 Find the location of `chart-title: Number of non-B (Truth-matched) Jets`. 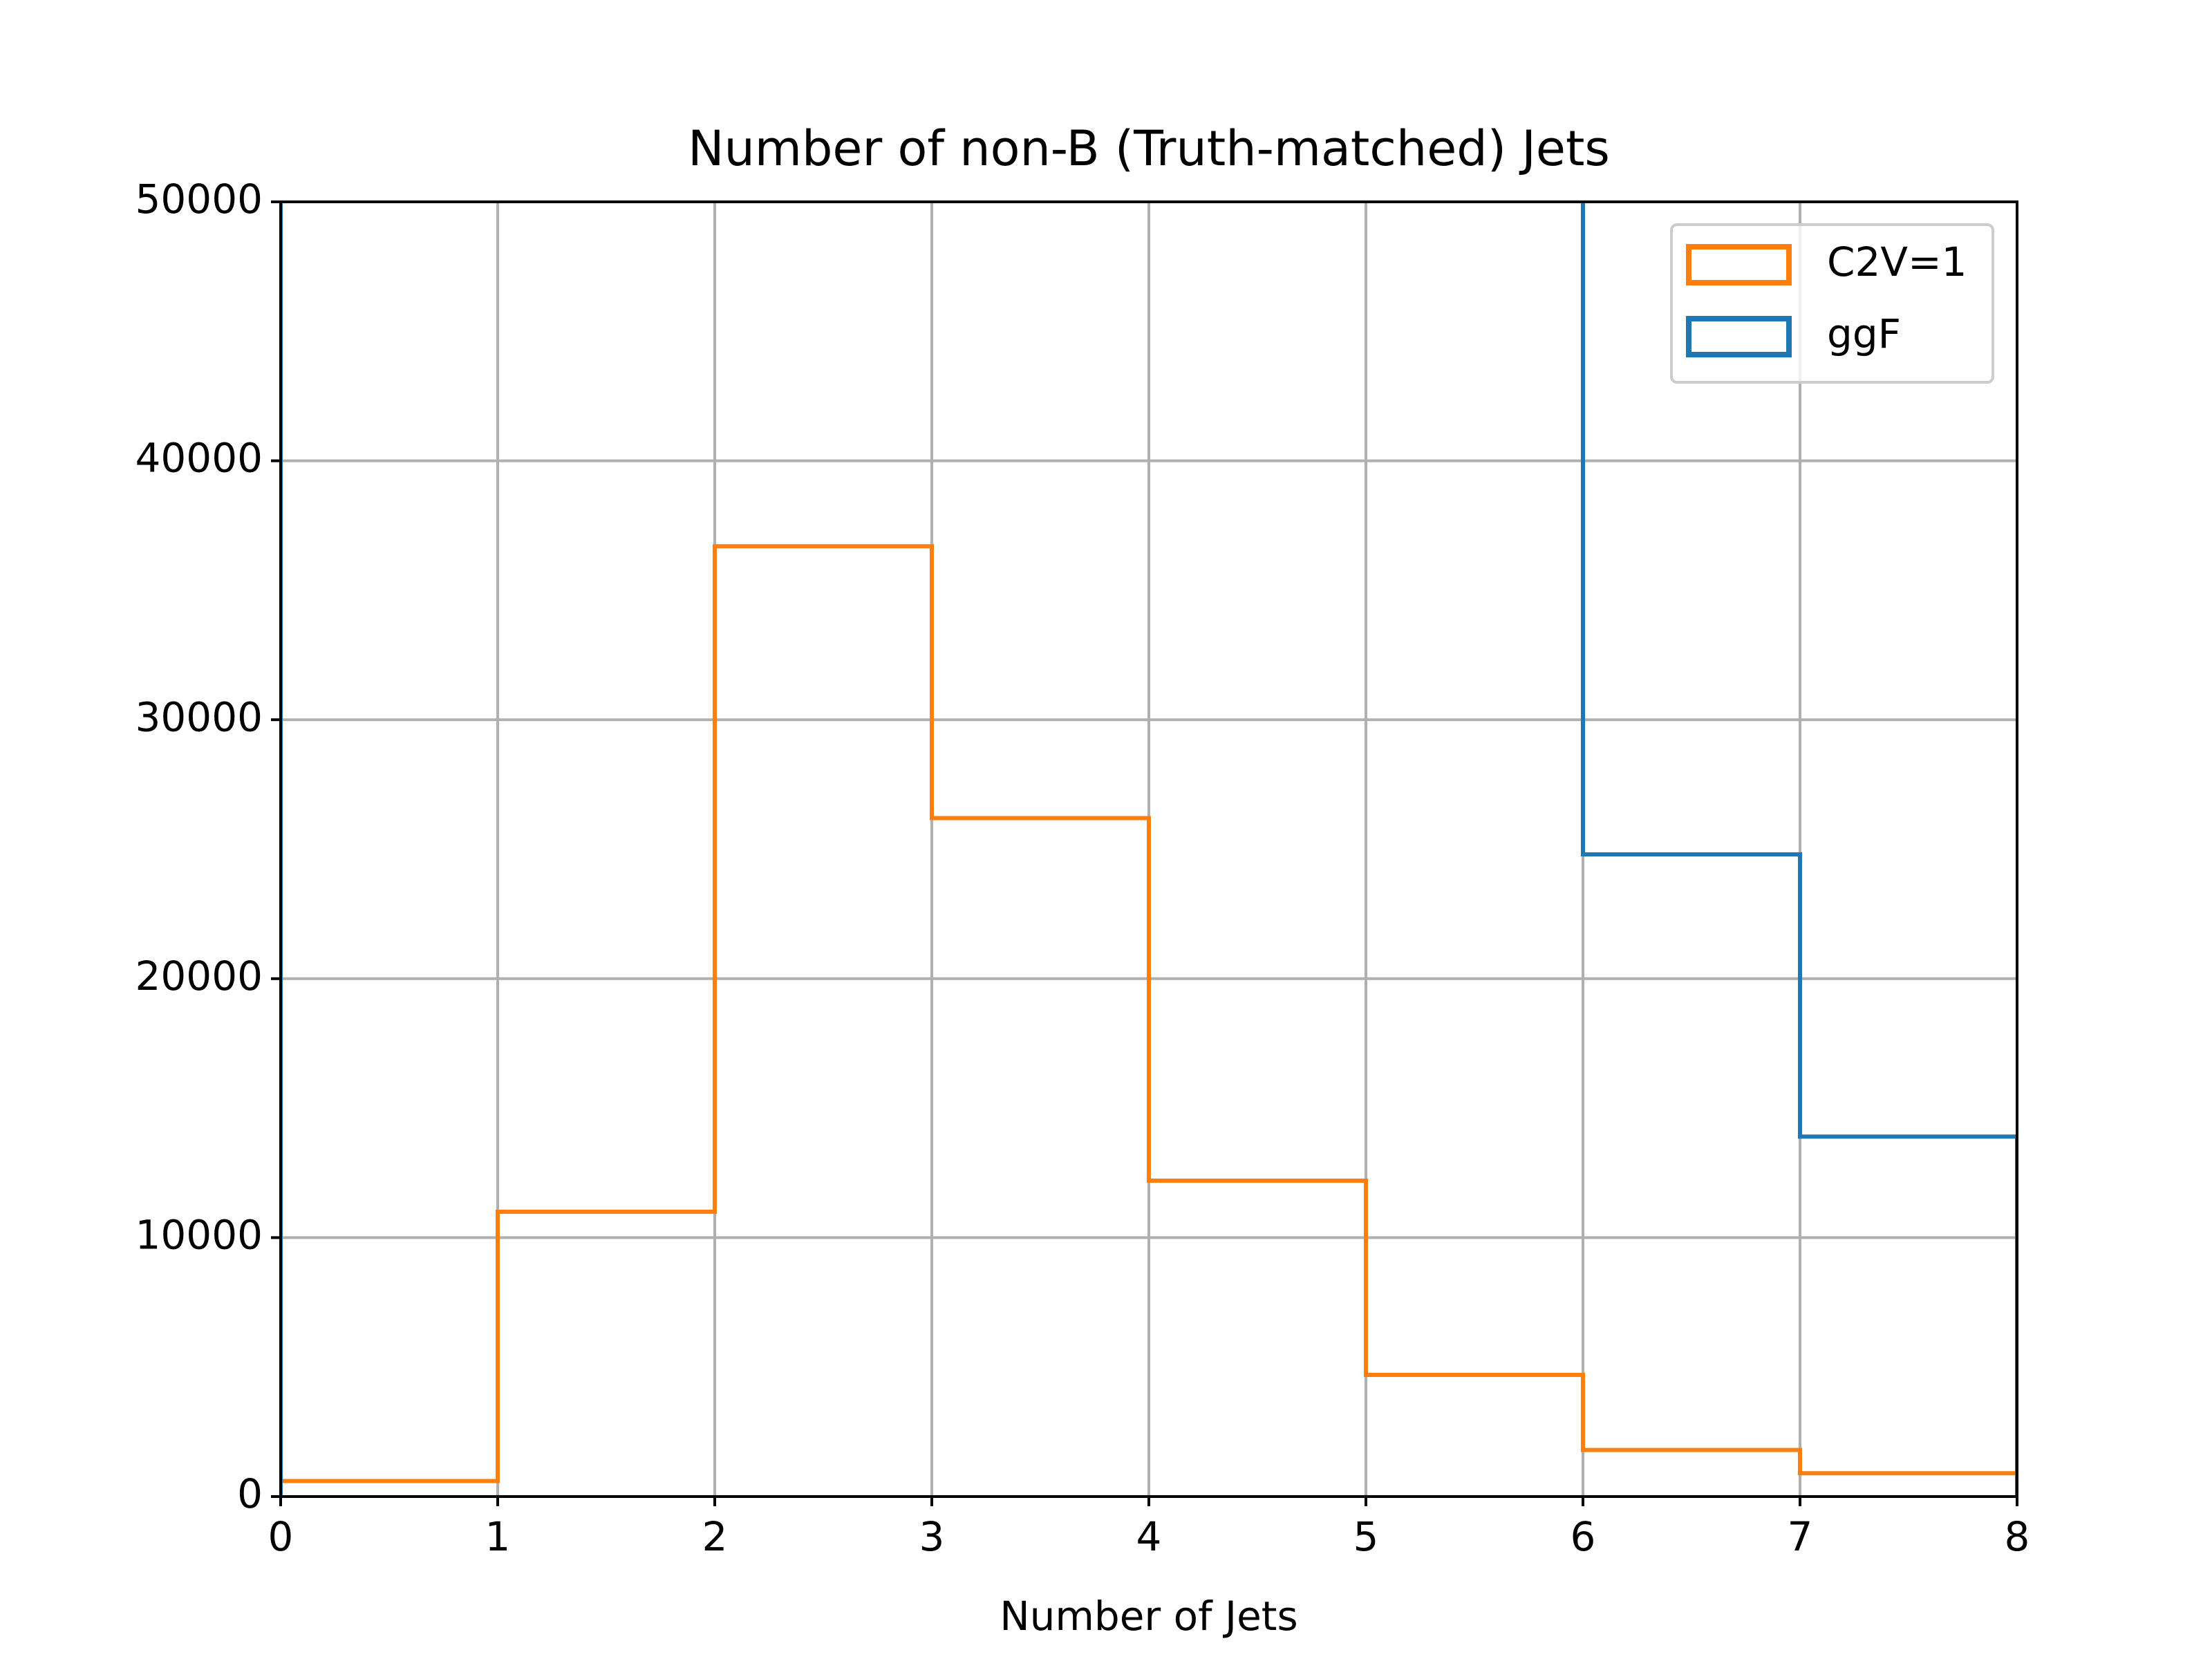

chart-title: Number of non-B (Truth-matched) Jets is located at coordinates (1149, 148).